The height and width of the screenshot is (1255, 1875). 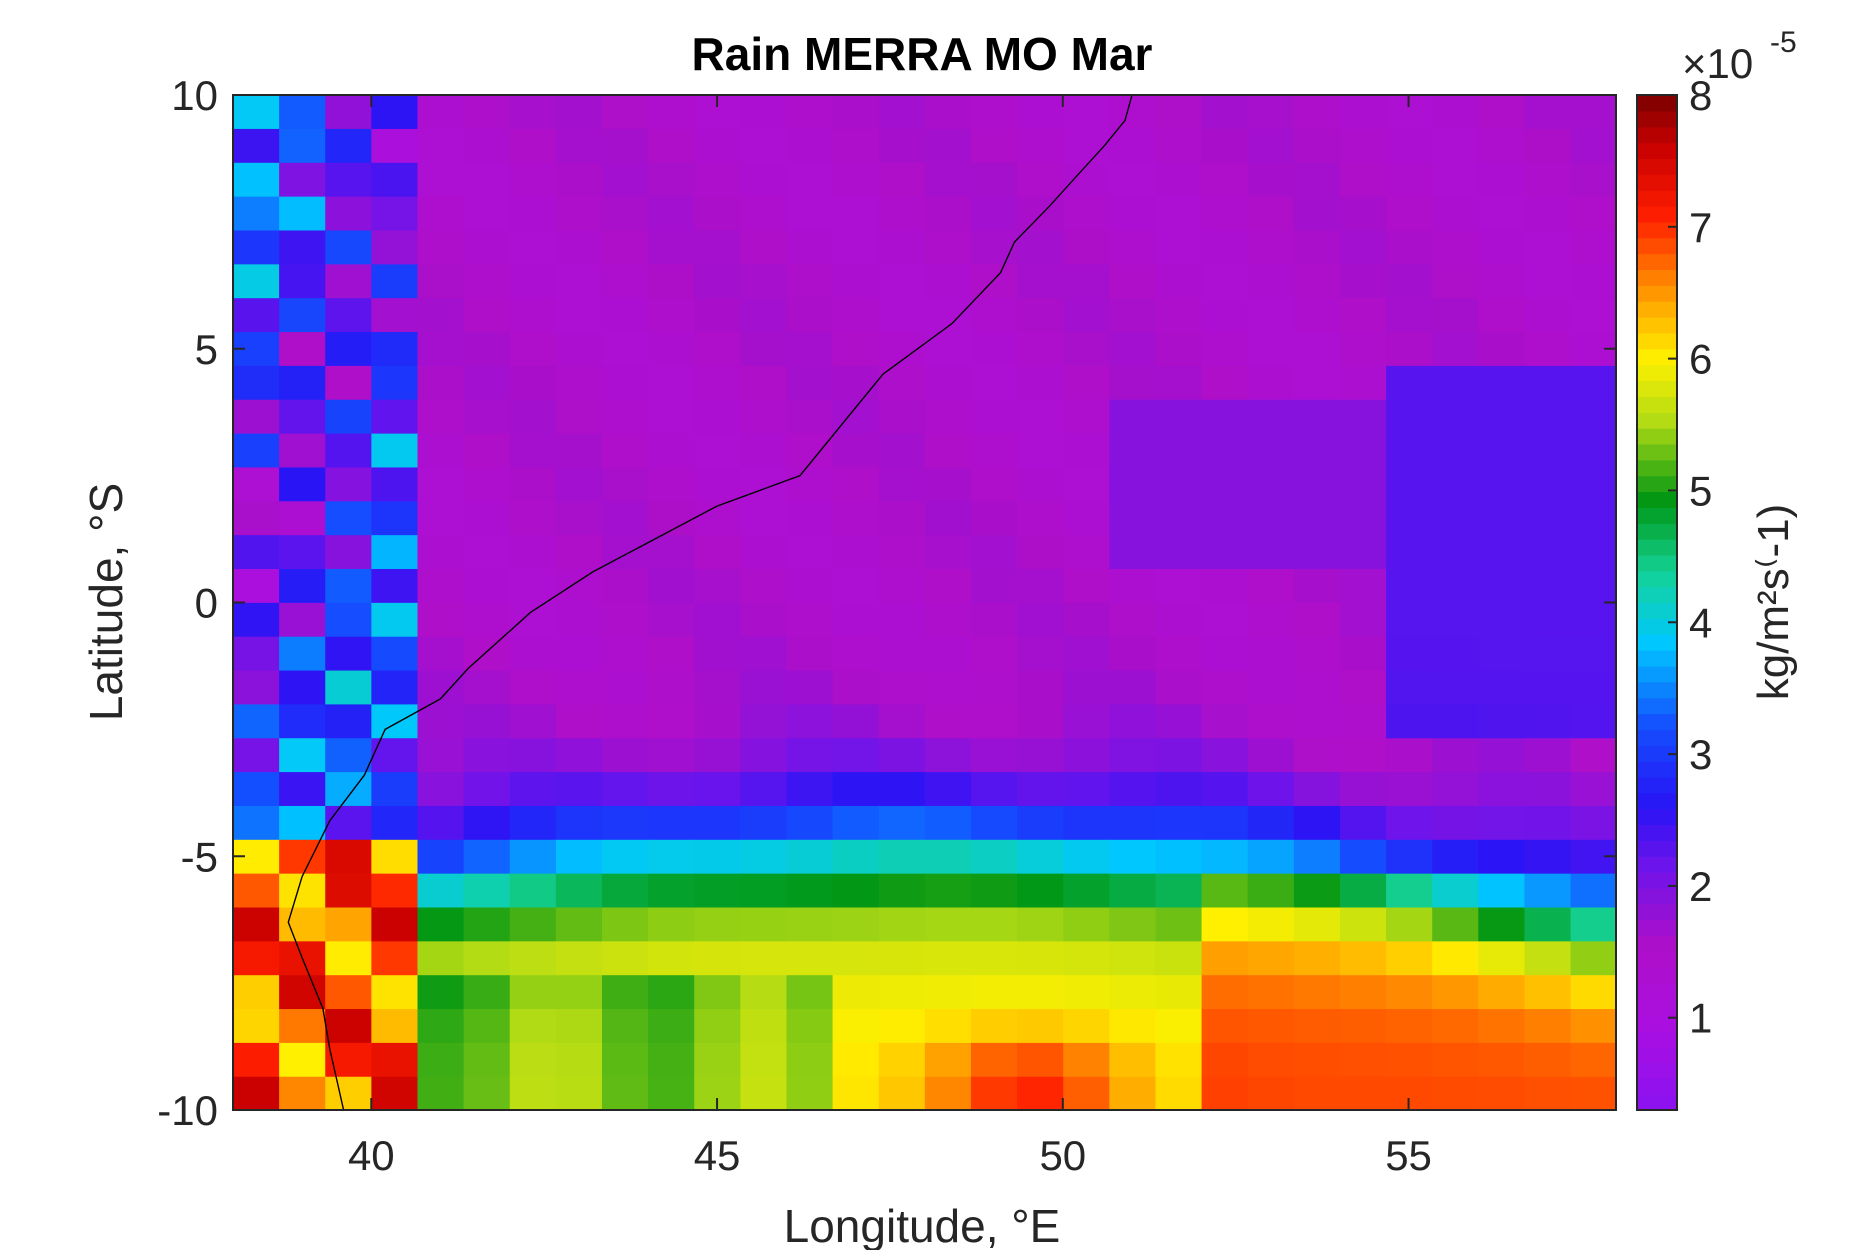 What do you see at coordinates (187, 1110) in the screenshot?
I see `y-tick-label: -10` at bounding box center [187, 1110].